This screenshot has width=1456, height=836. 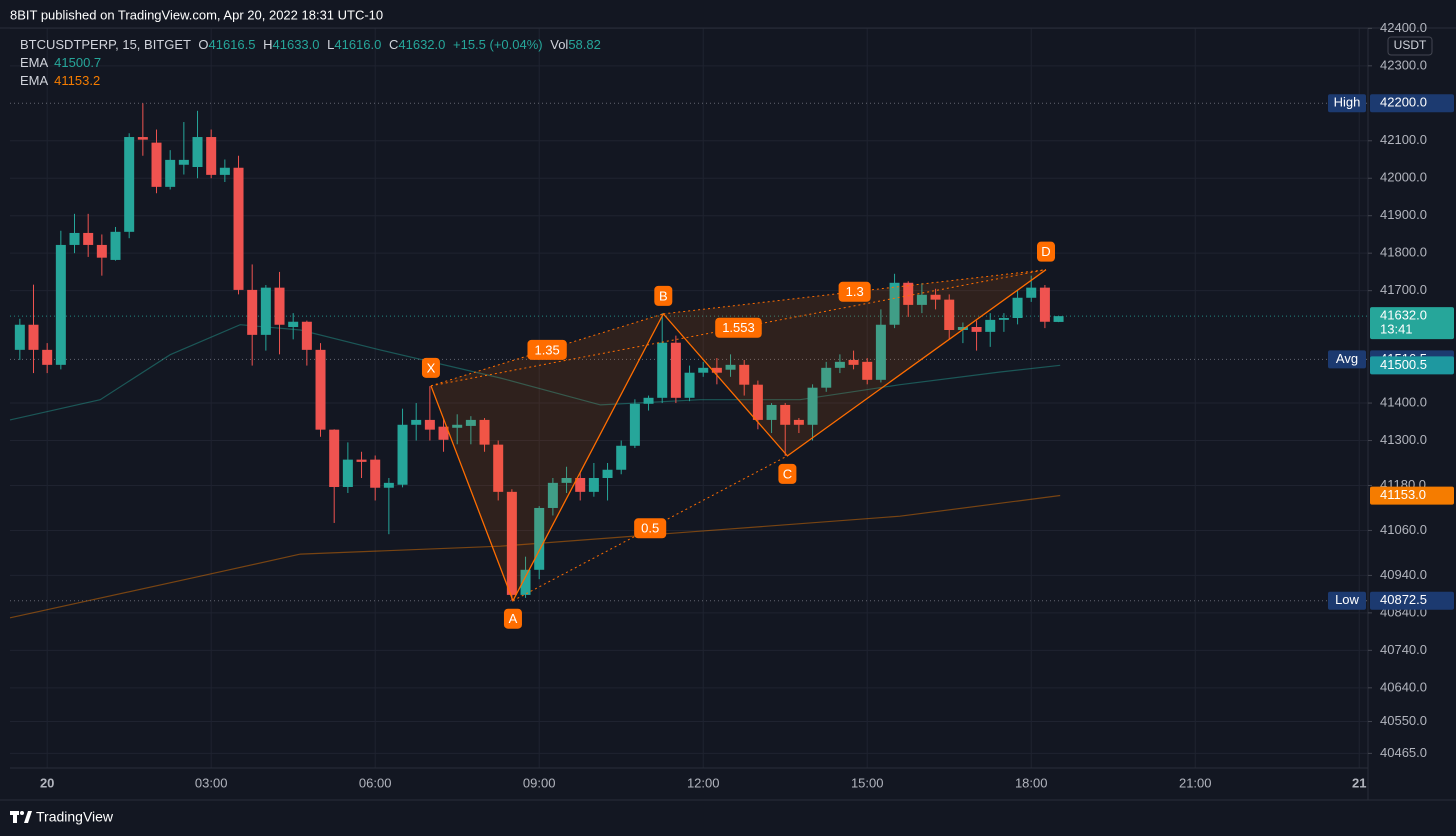 What do you see at coordinates (728, 818) in the screenshot?
I see `bottom-bar` at bounding box center [728, 818].